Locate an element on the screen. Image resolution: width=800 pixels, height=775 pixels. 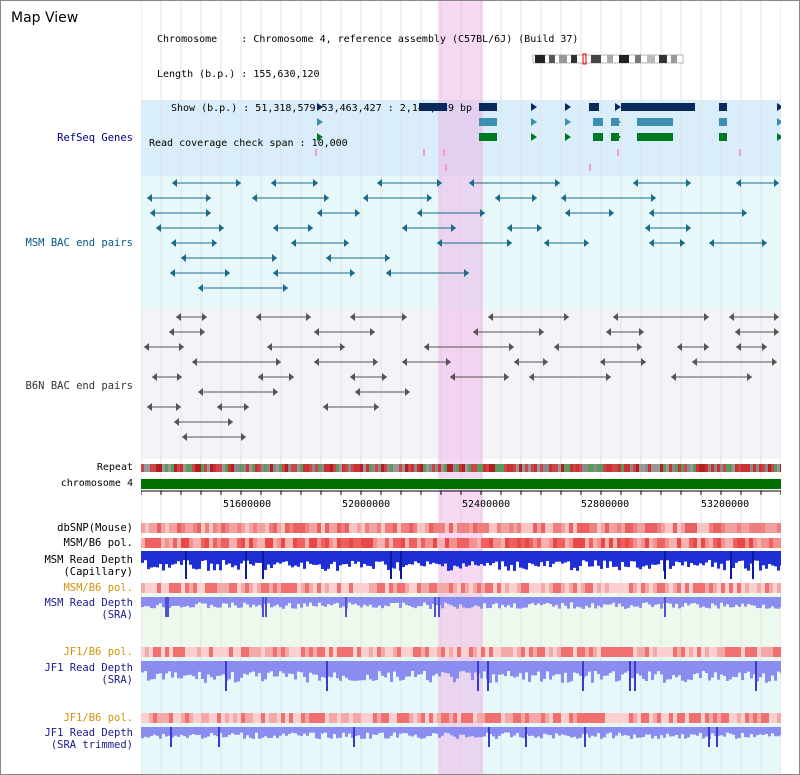
b6n-bac-label: B6N BAC end pairs is located at coordinates (79, 386).